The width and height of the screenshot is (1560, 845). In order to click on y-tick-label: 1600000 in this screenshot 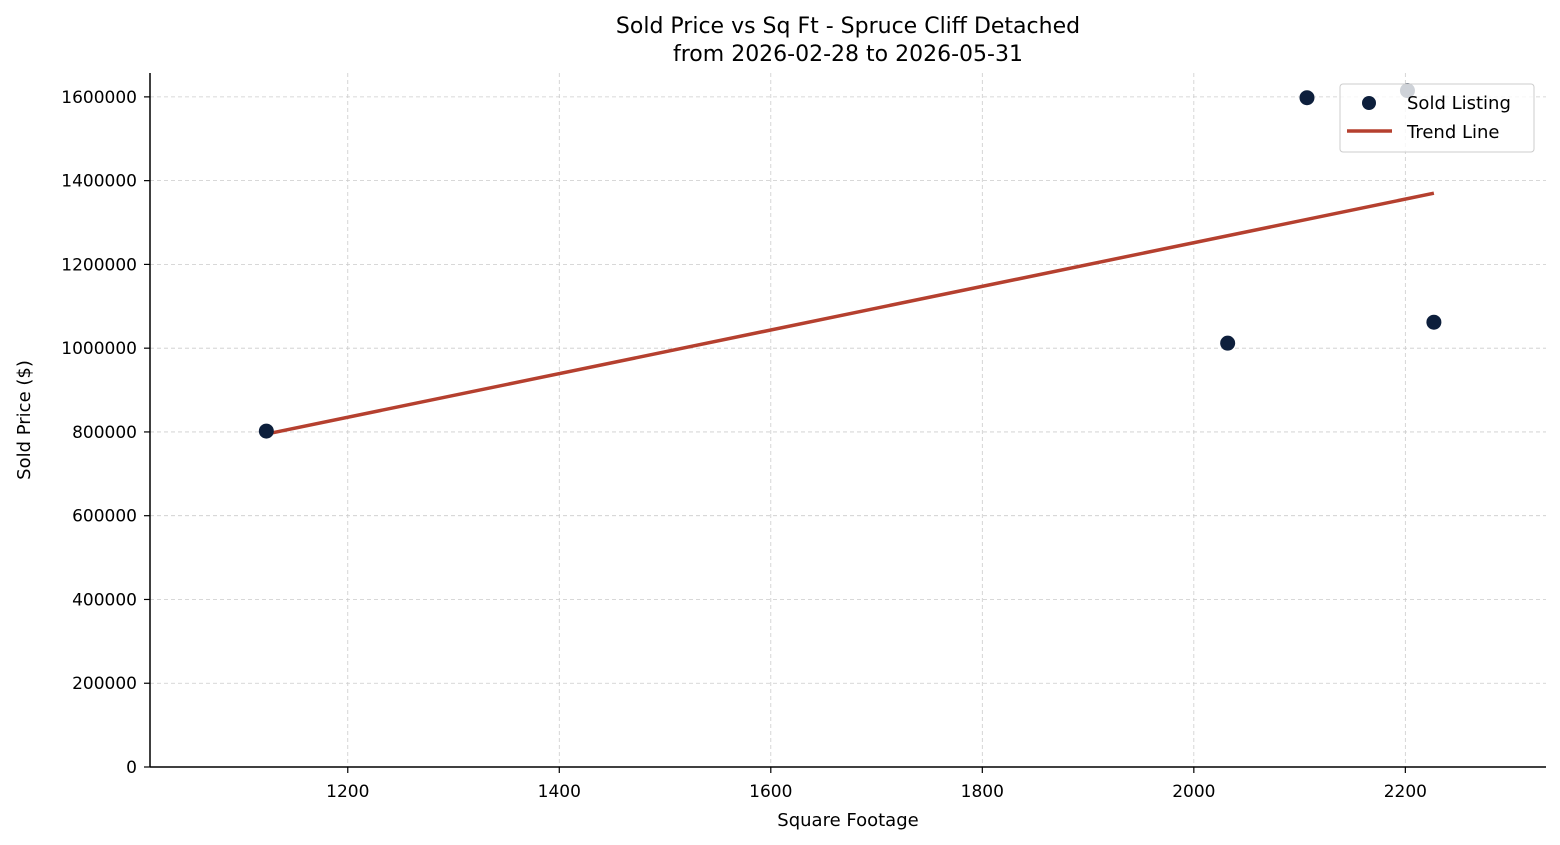, I will do `click(99, 98)`.